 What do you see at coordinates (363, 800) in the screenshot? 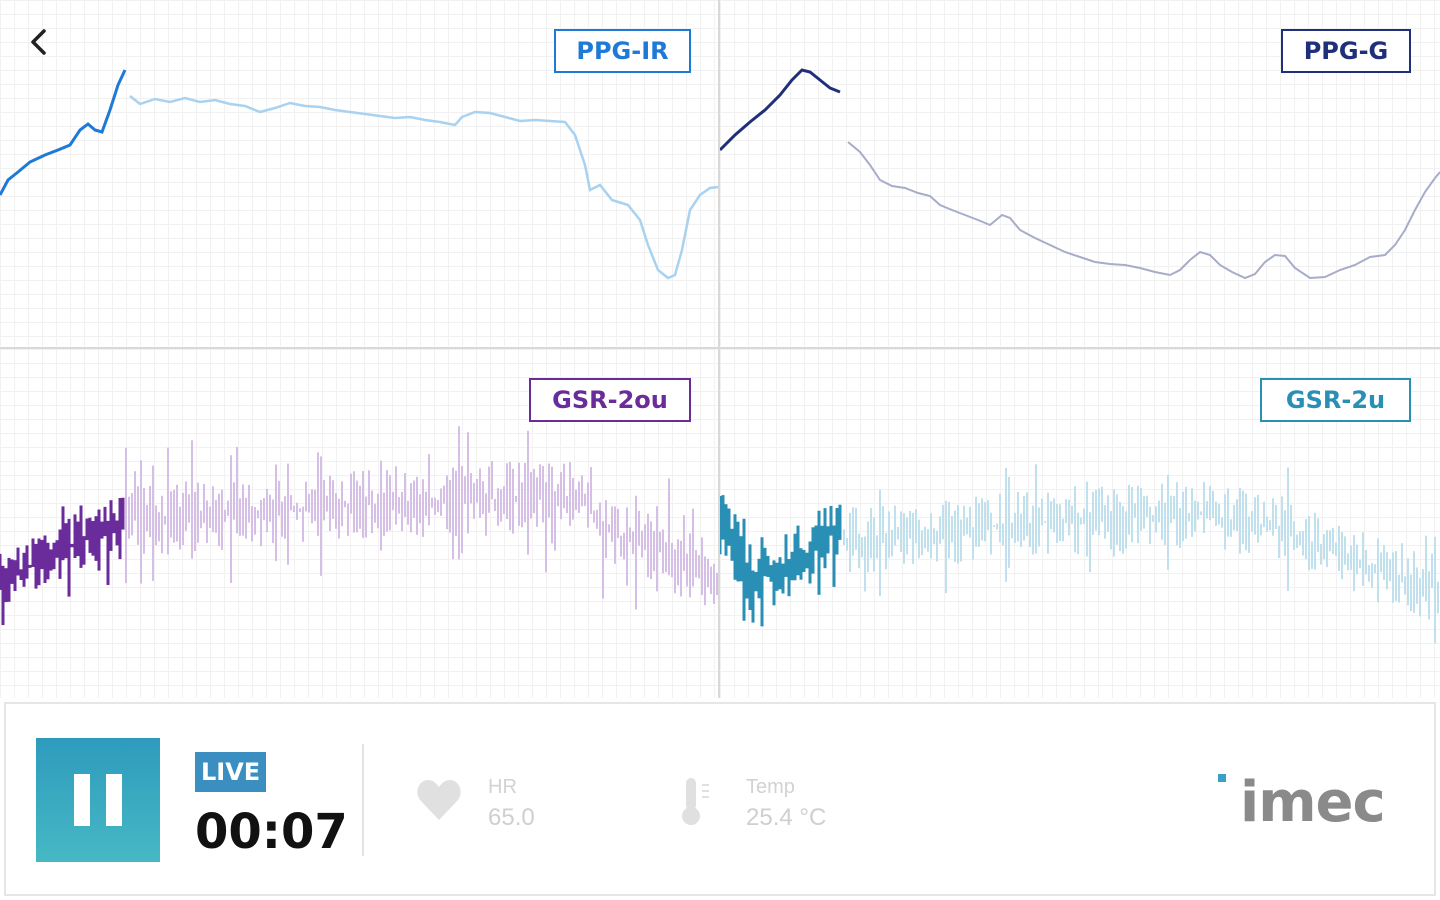
I see `footer-divider` at bounding box center [363, 800].